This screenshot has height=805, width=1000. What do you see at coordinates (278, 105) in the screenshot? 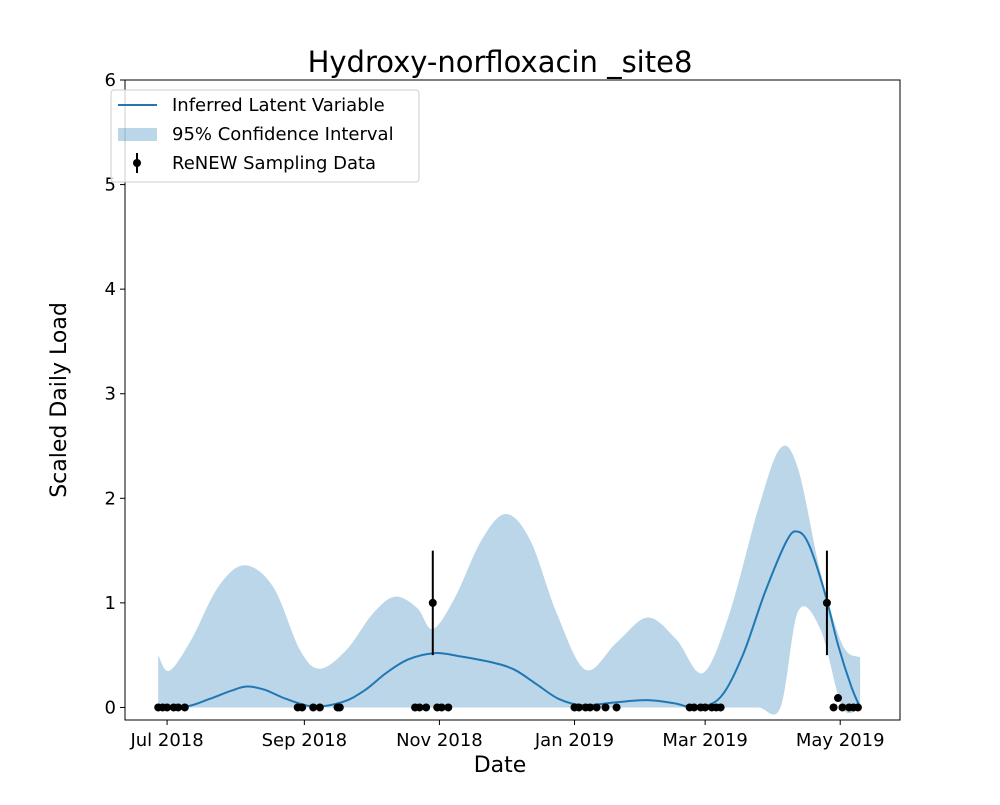
I see `legend-label-latent: Inferred Latent Variable` at bounding box center [278, 105].